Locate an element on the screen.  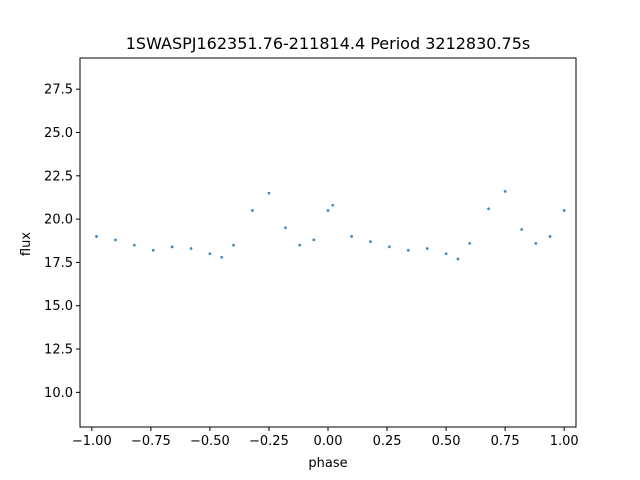
y-axis-title: flux is located at coordinates (26, 244).